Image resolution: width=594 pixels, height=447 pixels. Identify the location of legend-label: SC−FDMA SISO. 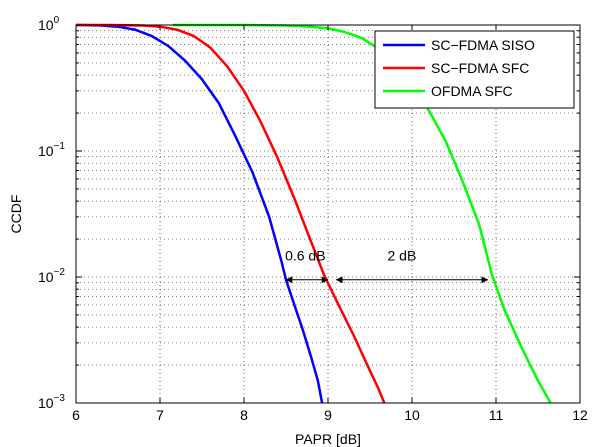
(483, 45).